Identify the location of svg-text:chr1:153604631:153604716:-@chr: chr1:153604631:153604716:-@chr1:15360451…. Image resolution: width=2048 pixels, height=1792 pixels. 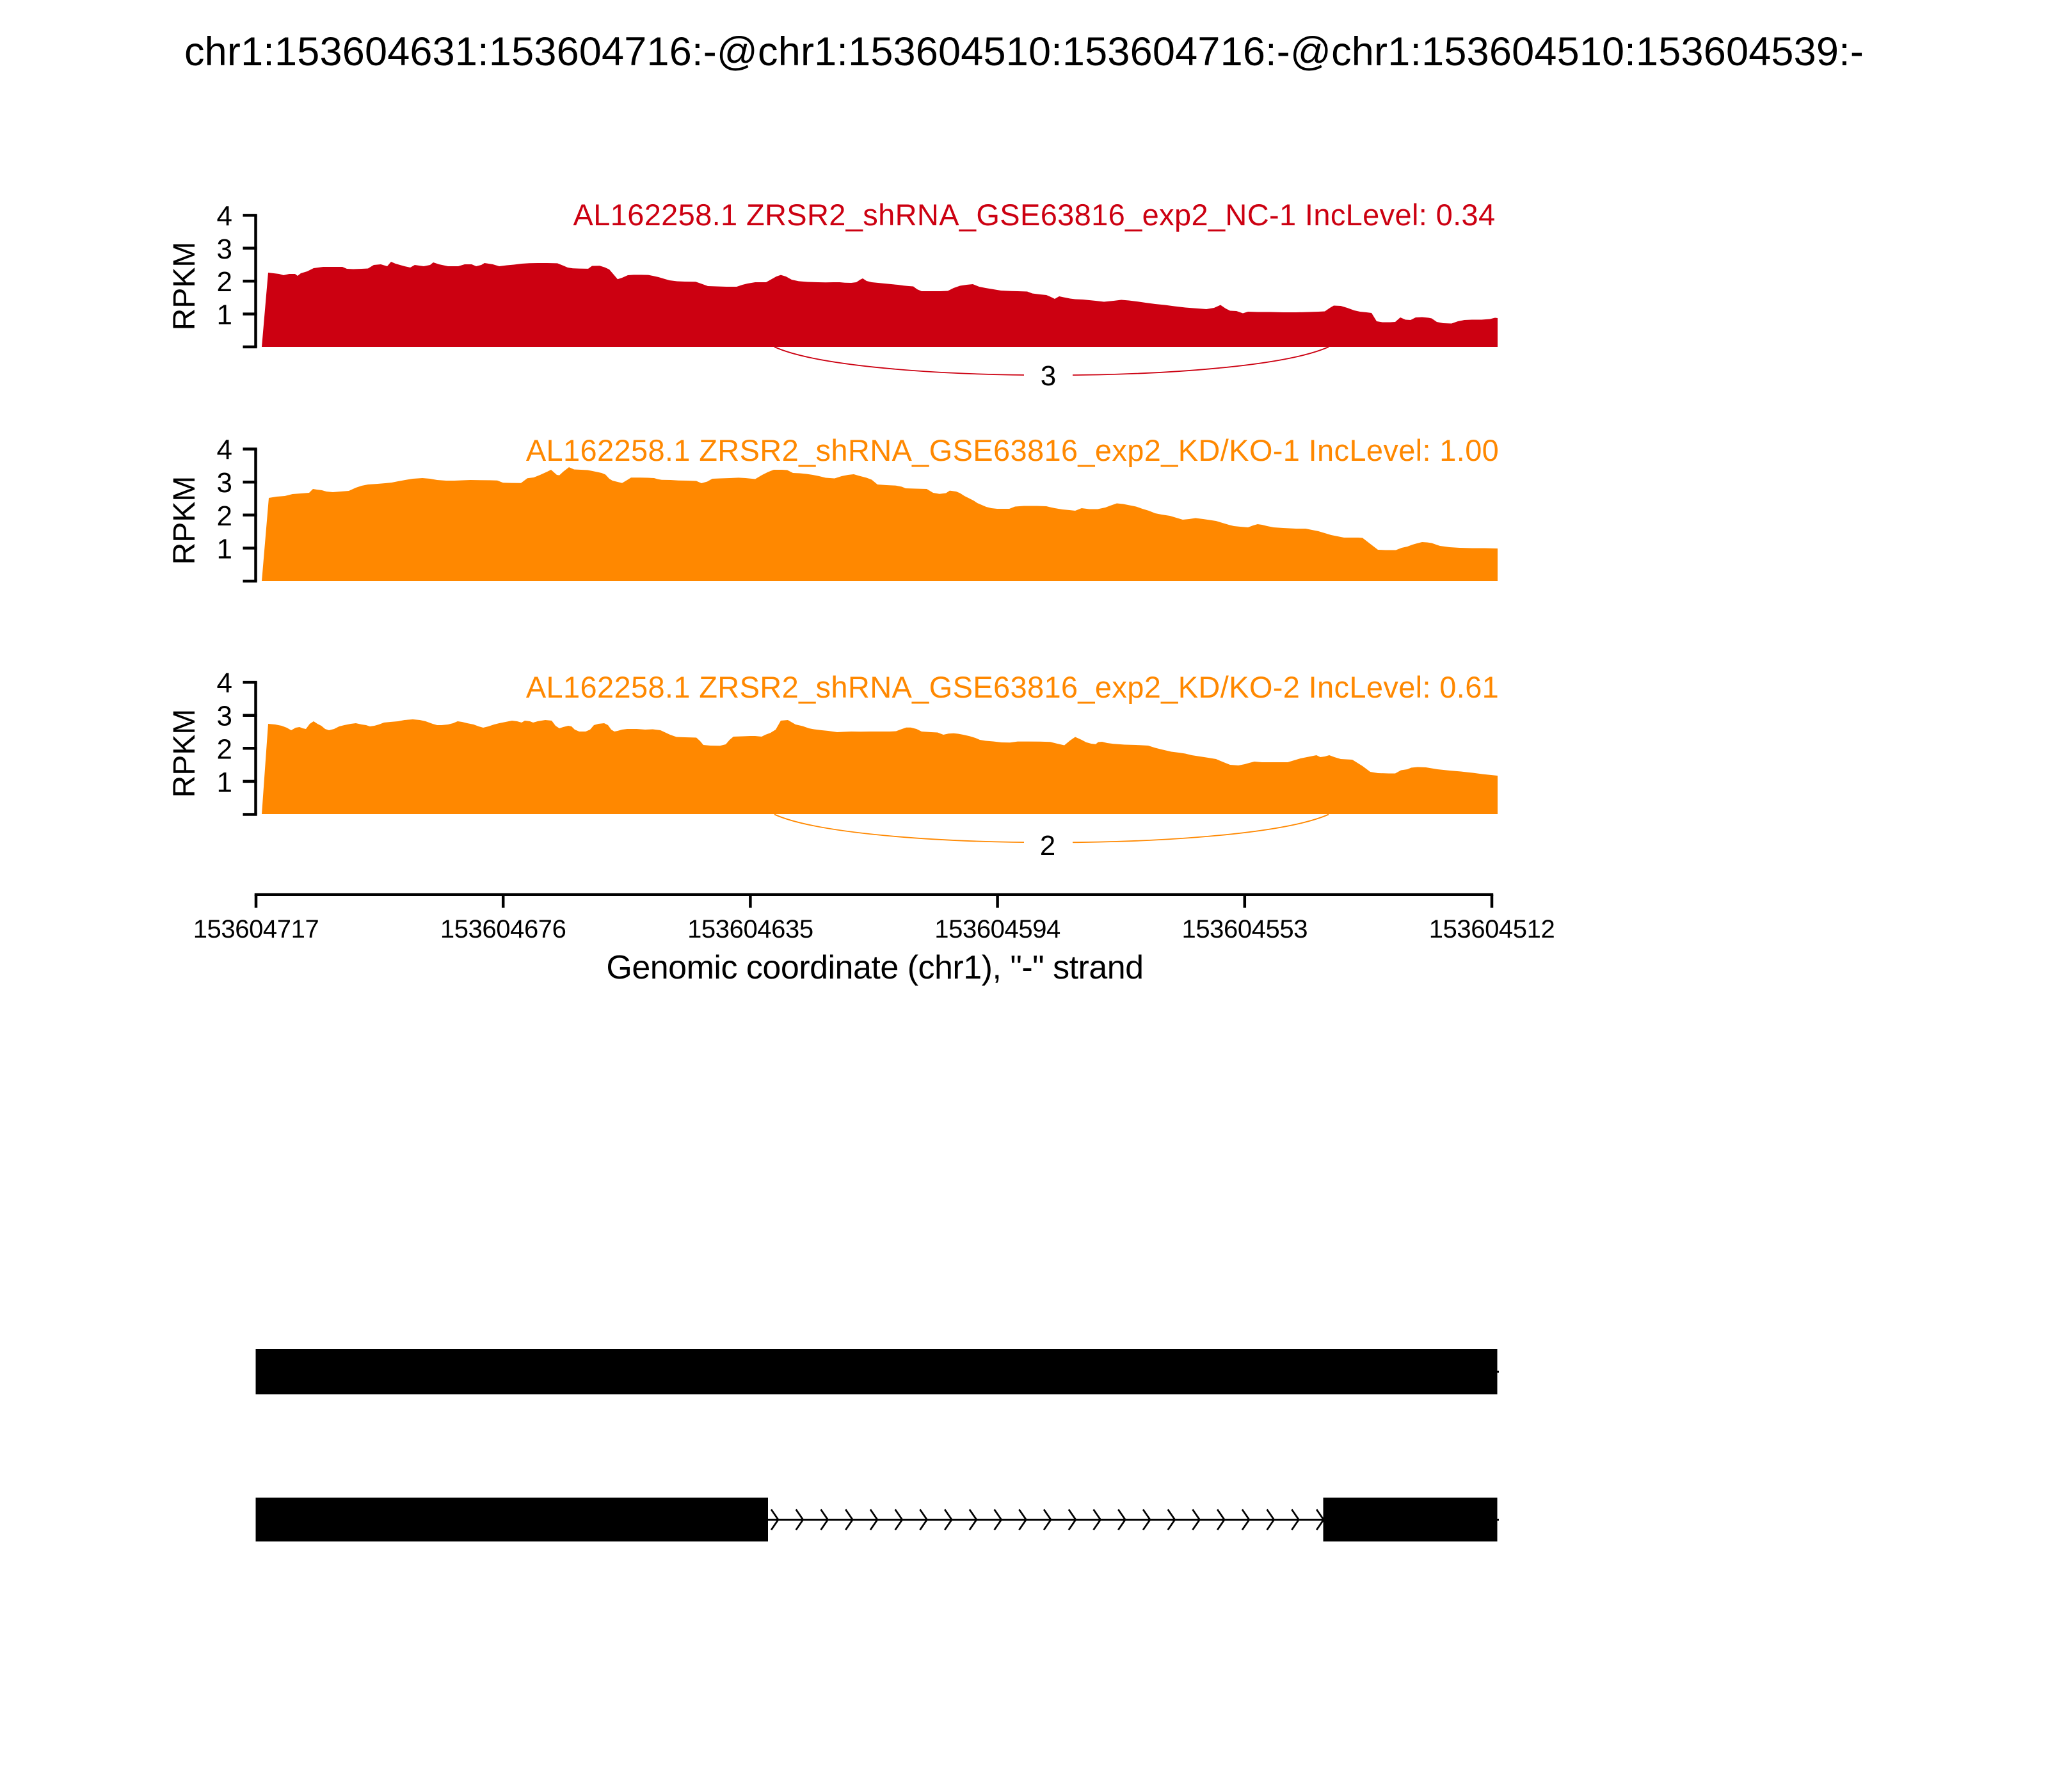
(1024, 51).